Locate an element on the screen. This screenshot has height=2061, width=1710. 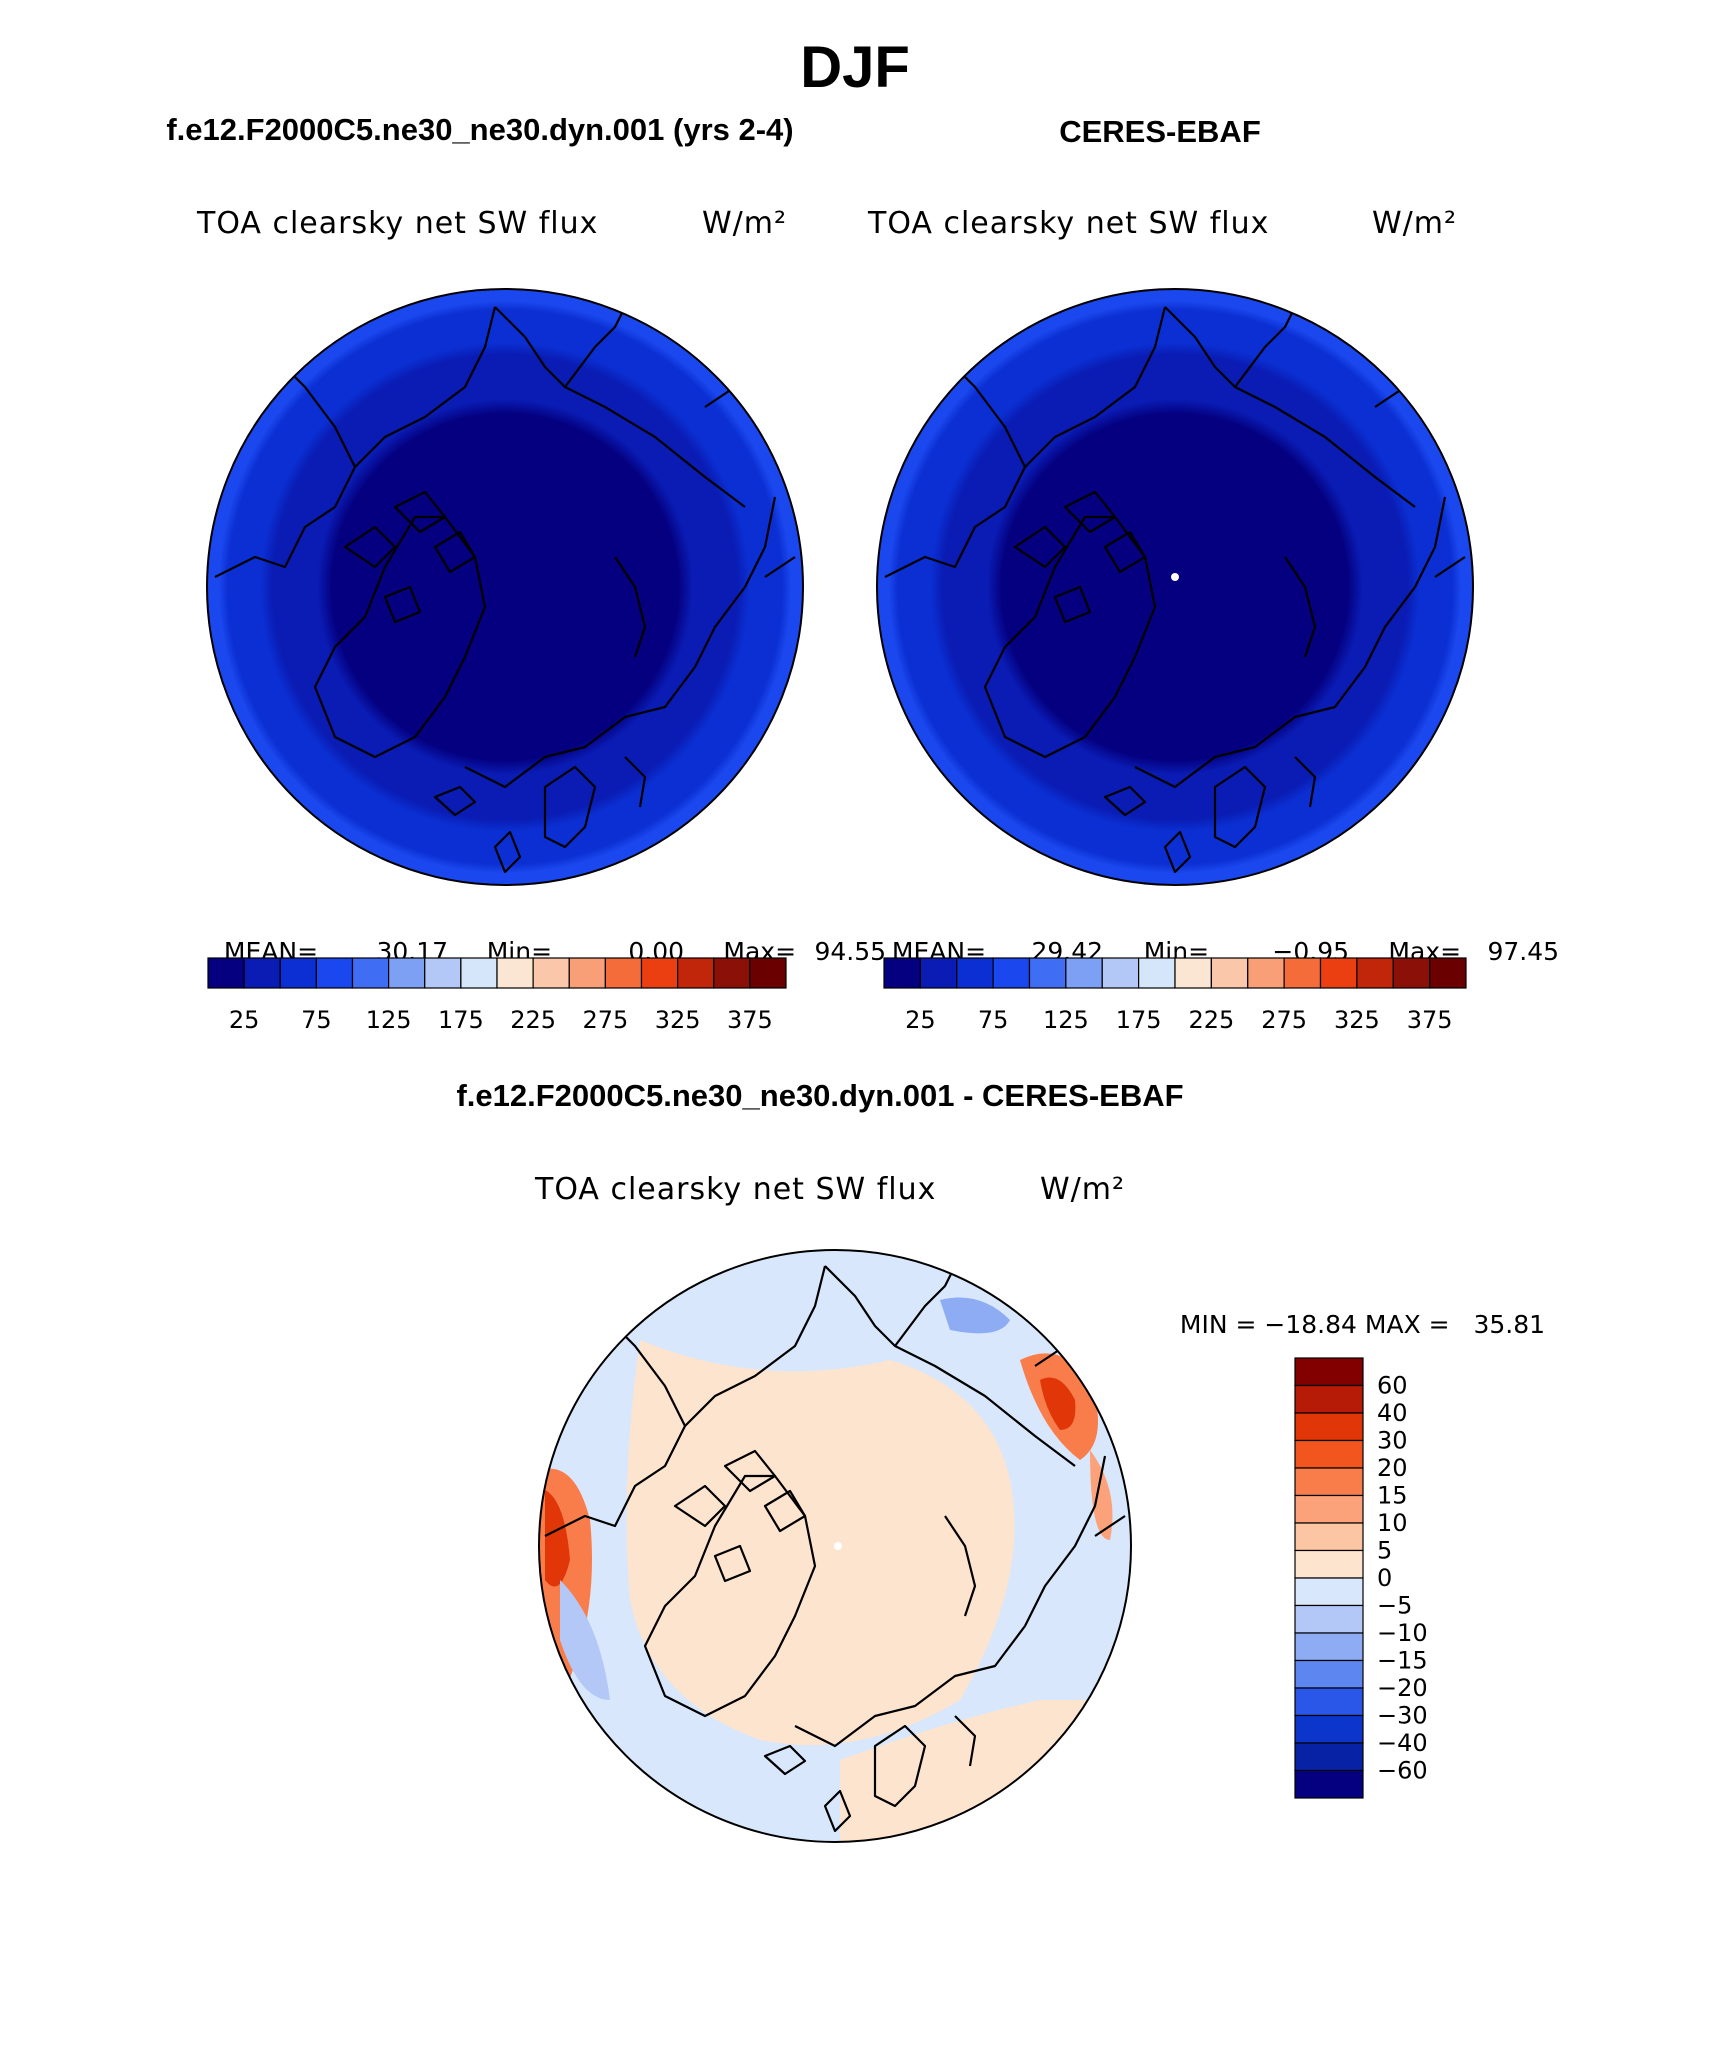
diff-min: −18.84 is located at coordinates (1310, 1324).